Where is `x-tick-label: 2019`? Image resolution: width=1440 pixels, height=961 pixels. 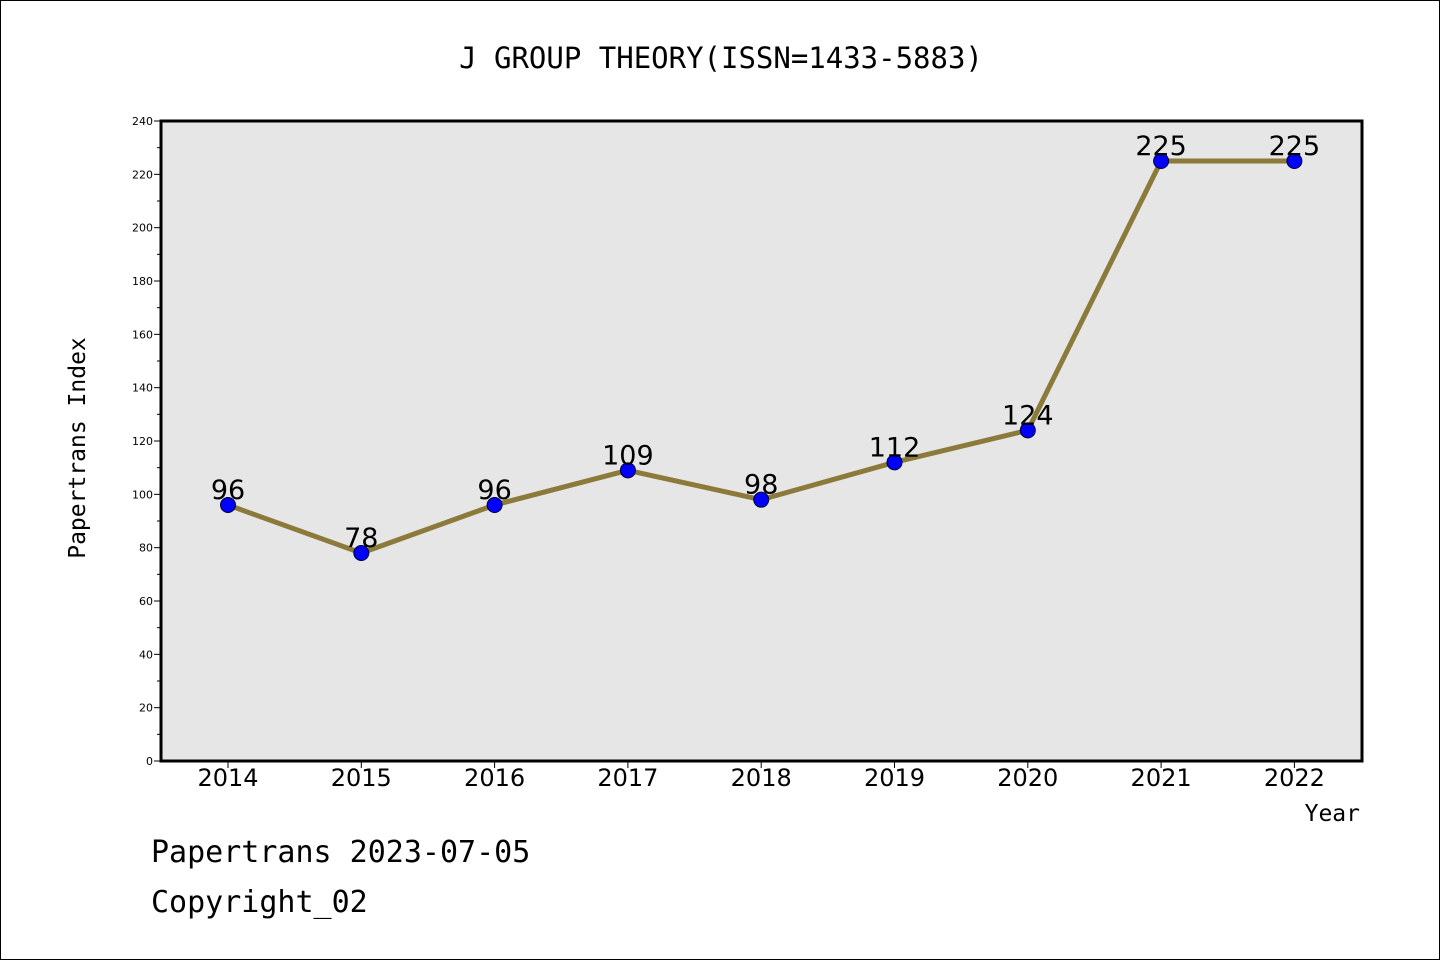 x-tick-label: 2019 is located at coordinates (894, 778).